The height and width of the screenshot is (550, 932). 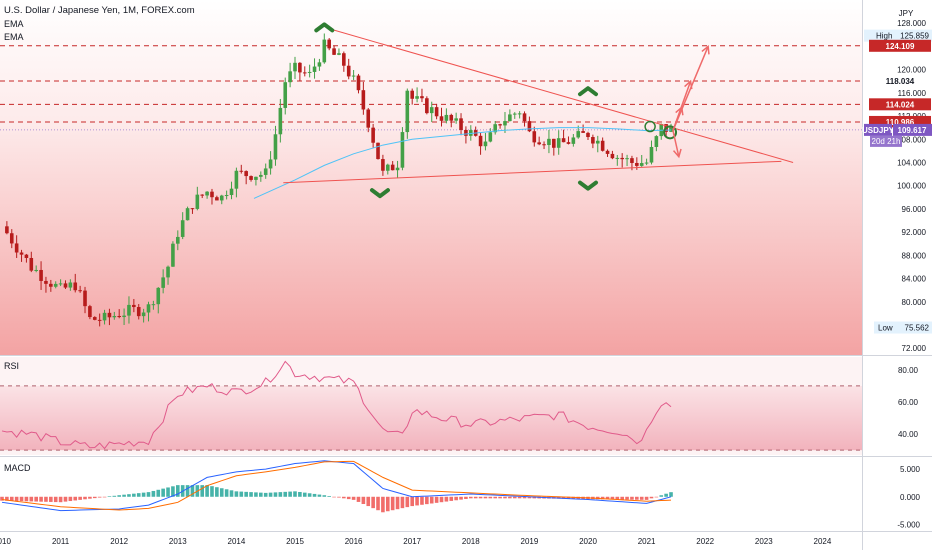 What do you see at coordinates (884, 36) in the screenshot?
I see `high-tag-label: High` at bounding box center [884, 36].